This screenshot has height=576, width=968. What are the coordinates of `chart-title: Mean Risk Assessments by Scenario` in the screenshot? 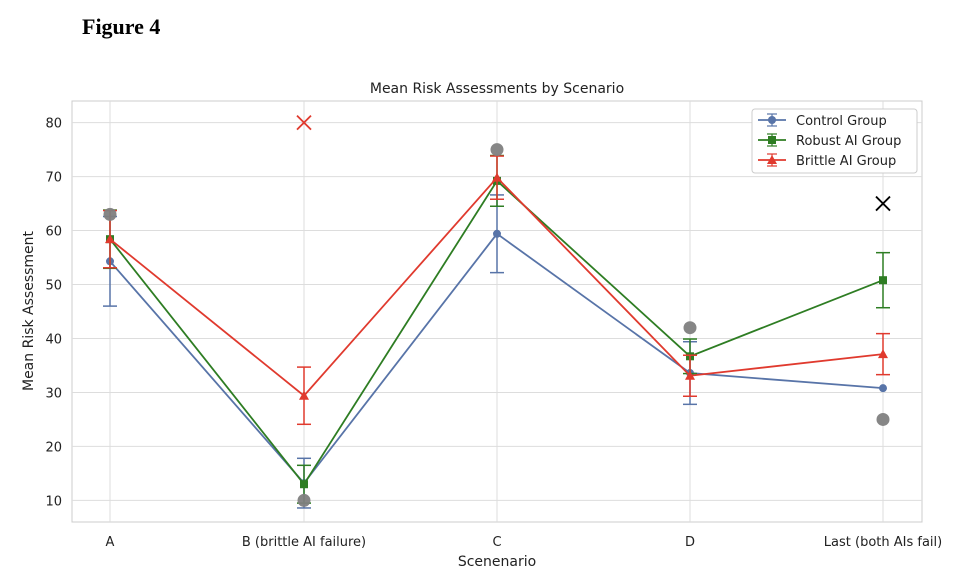 It's located at (497, 89).